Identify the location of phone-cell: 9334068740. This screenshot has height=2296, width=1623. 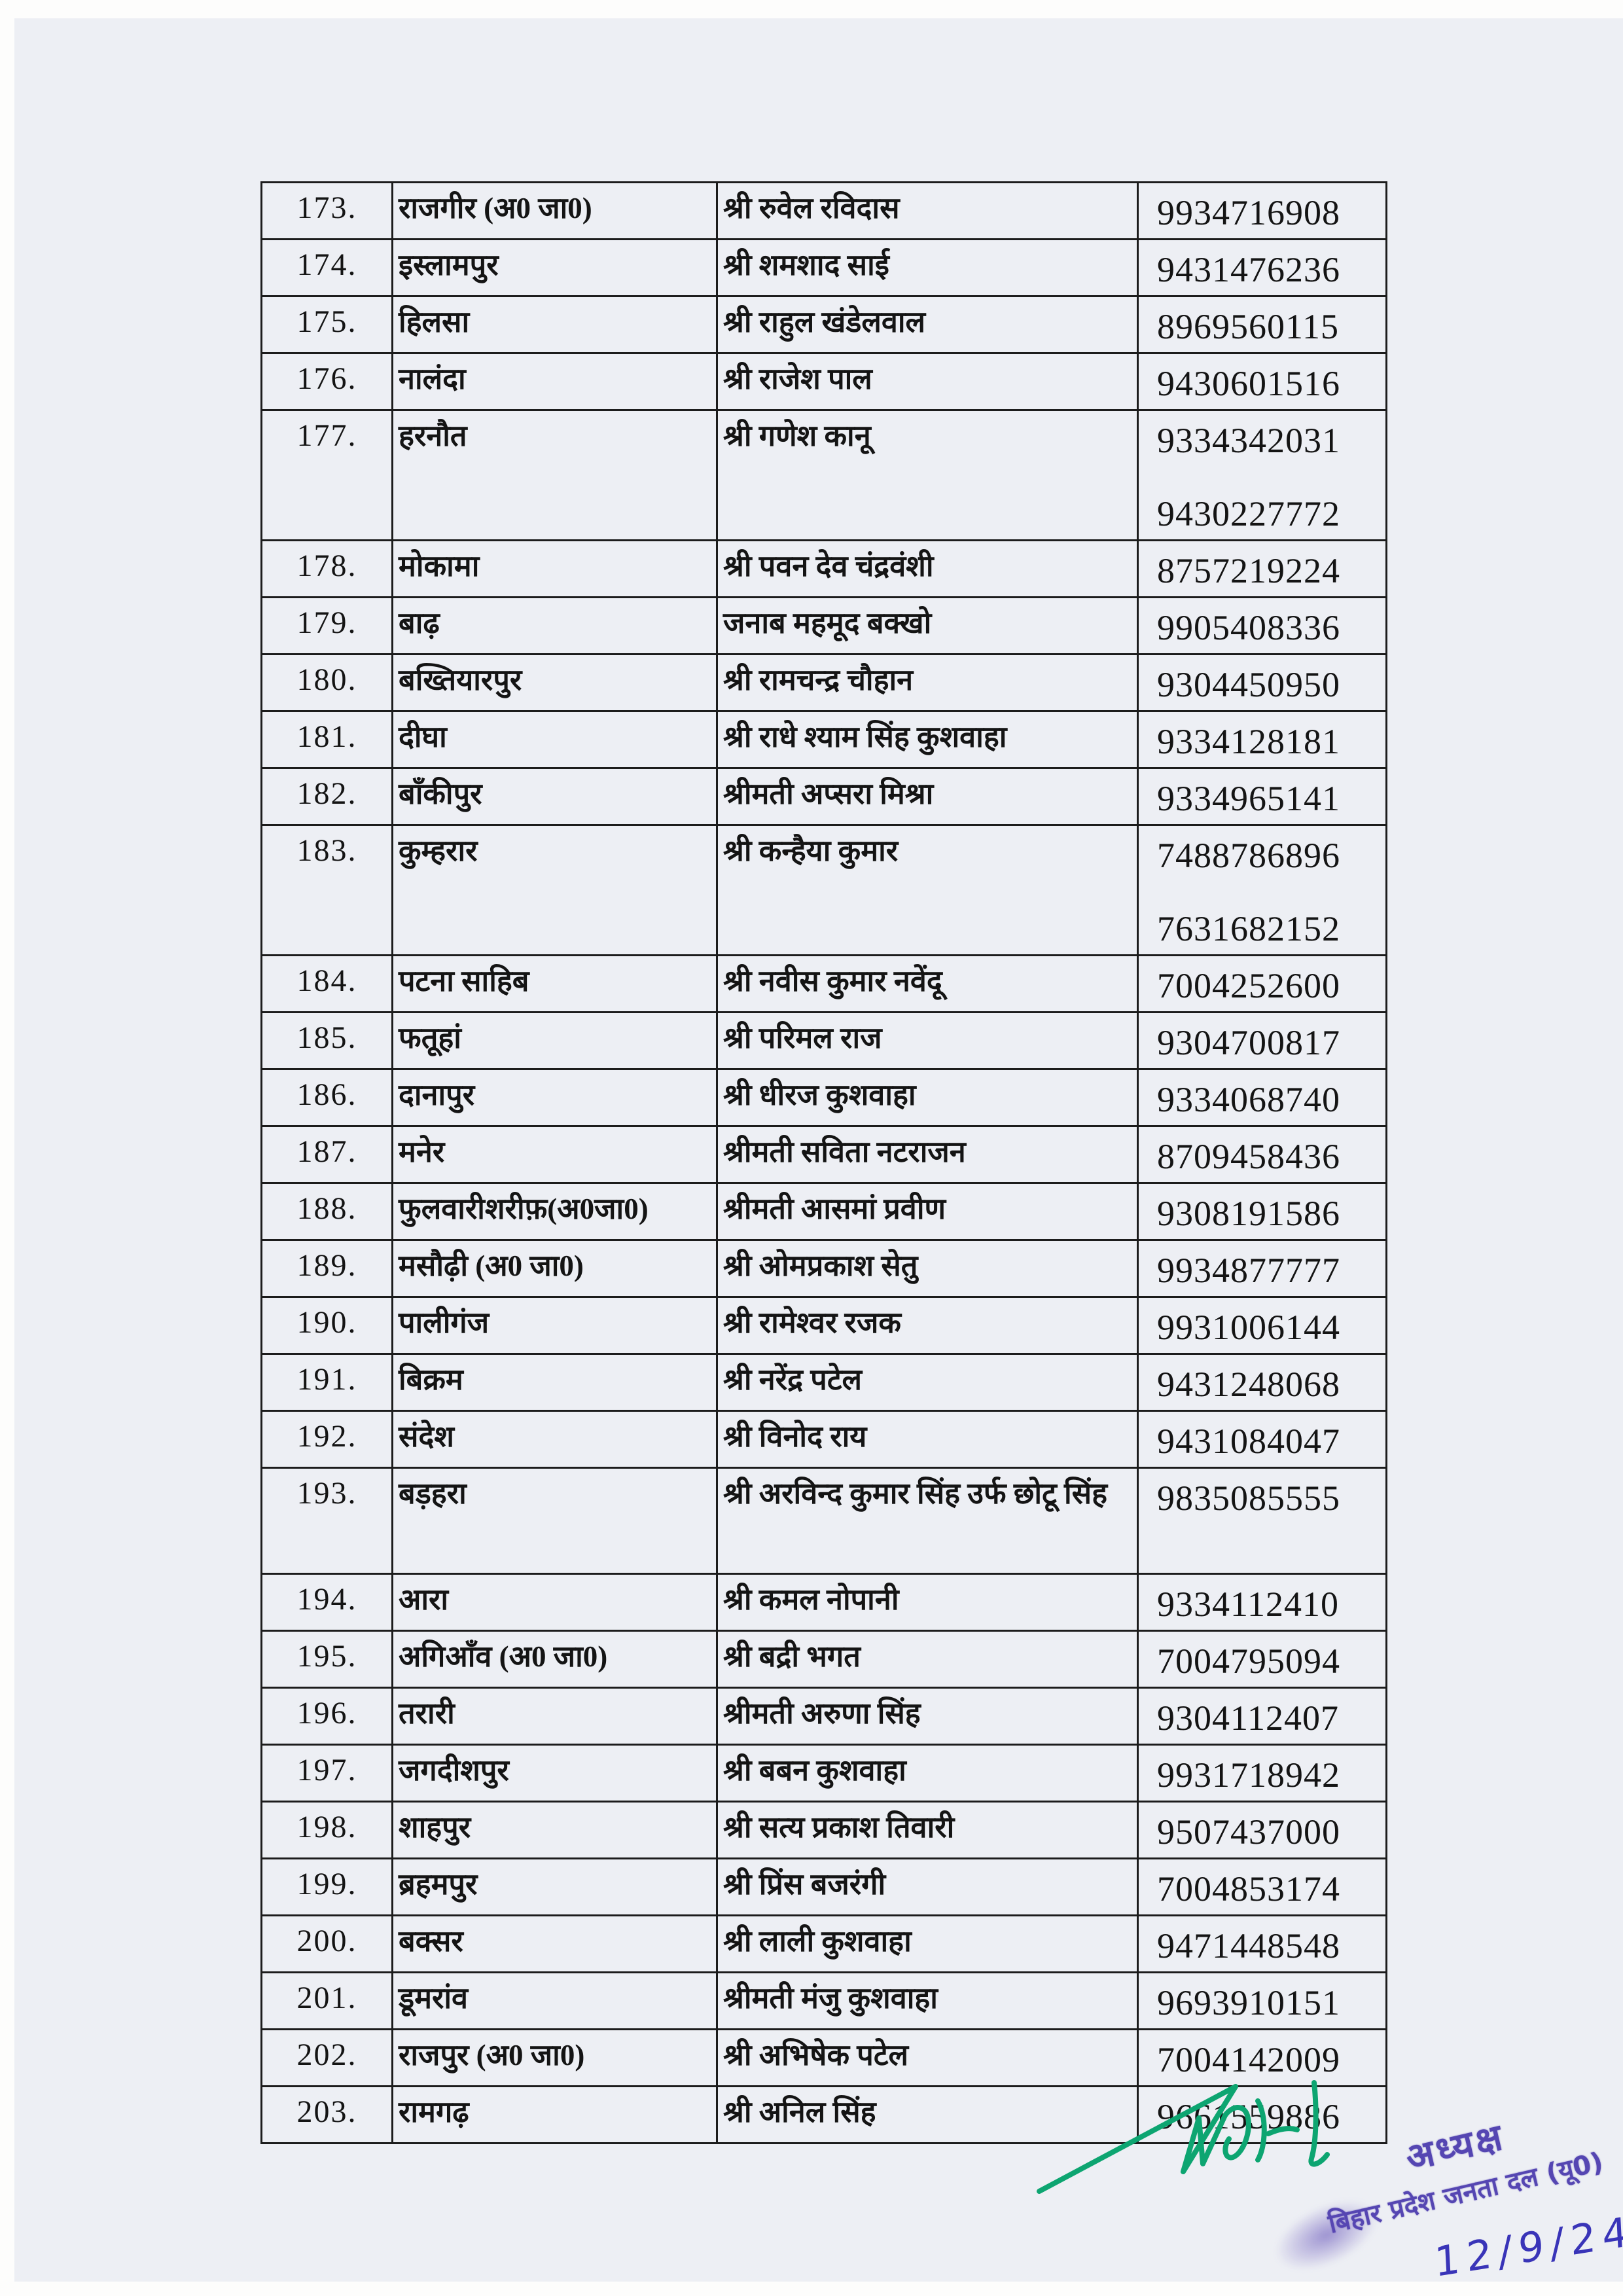
(1262, 1097).